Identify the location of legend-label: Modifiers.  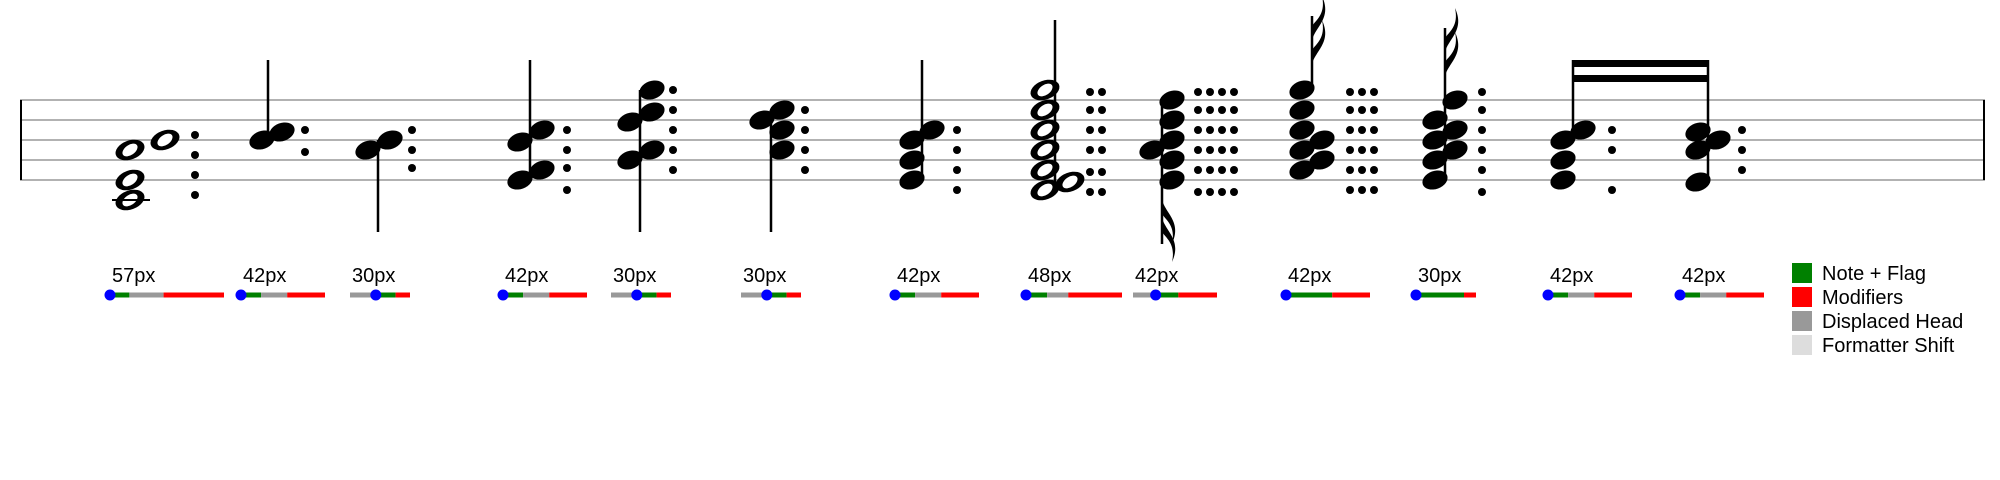
(1862, 298).